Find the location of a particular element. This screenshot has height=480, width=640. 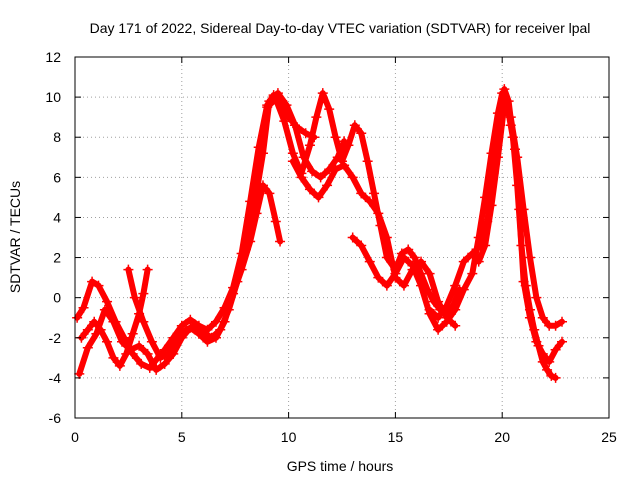

y-tick-label: 0 is located at coordinates (57, 298).